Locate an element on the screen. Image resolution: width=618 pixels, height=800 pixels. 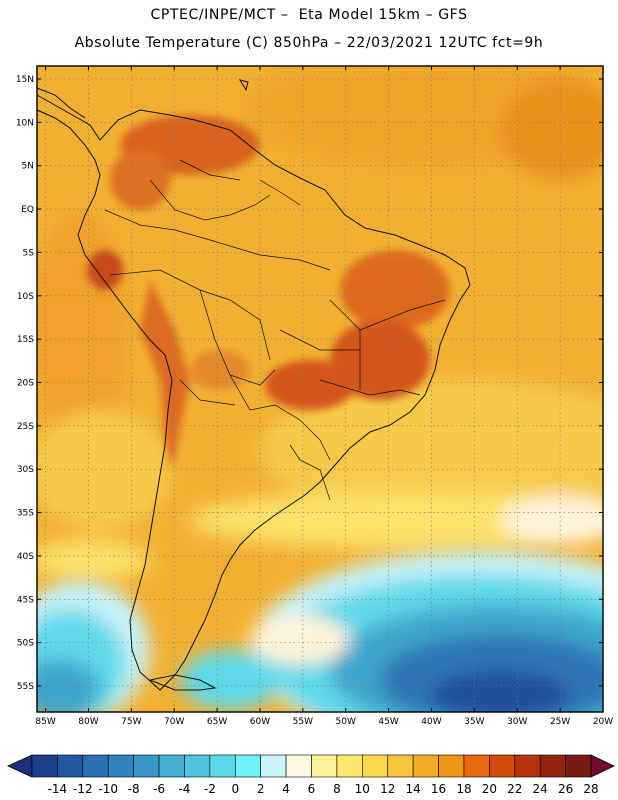
field-warm-bolivia is located at coordinates (220, 370).